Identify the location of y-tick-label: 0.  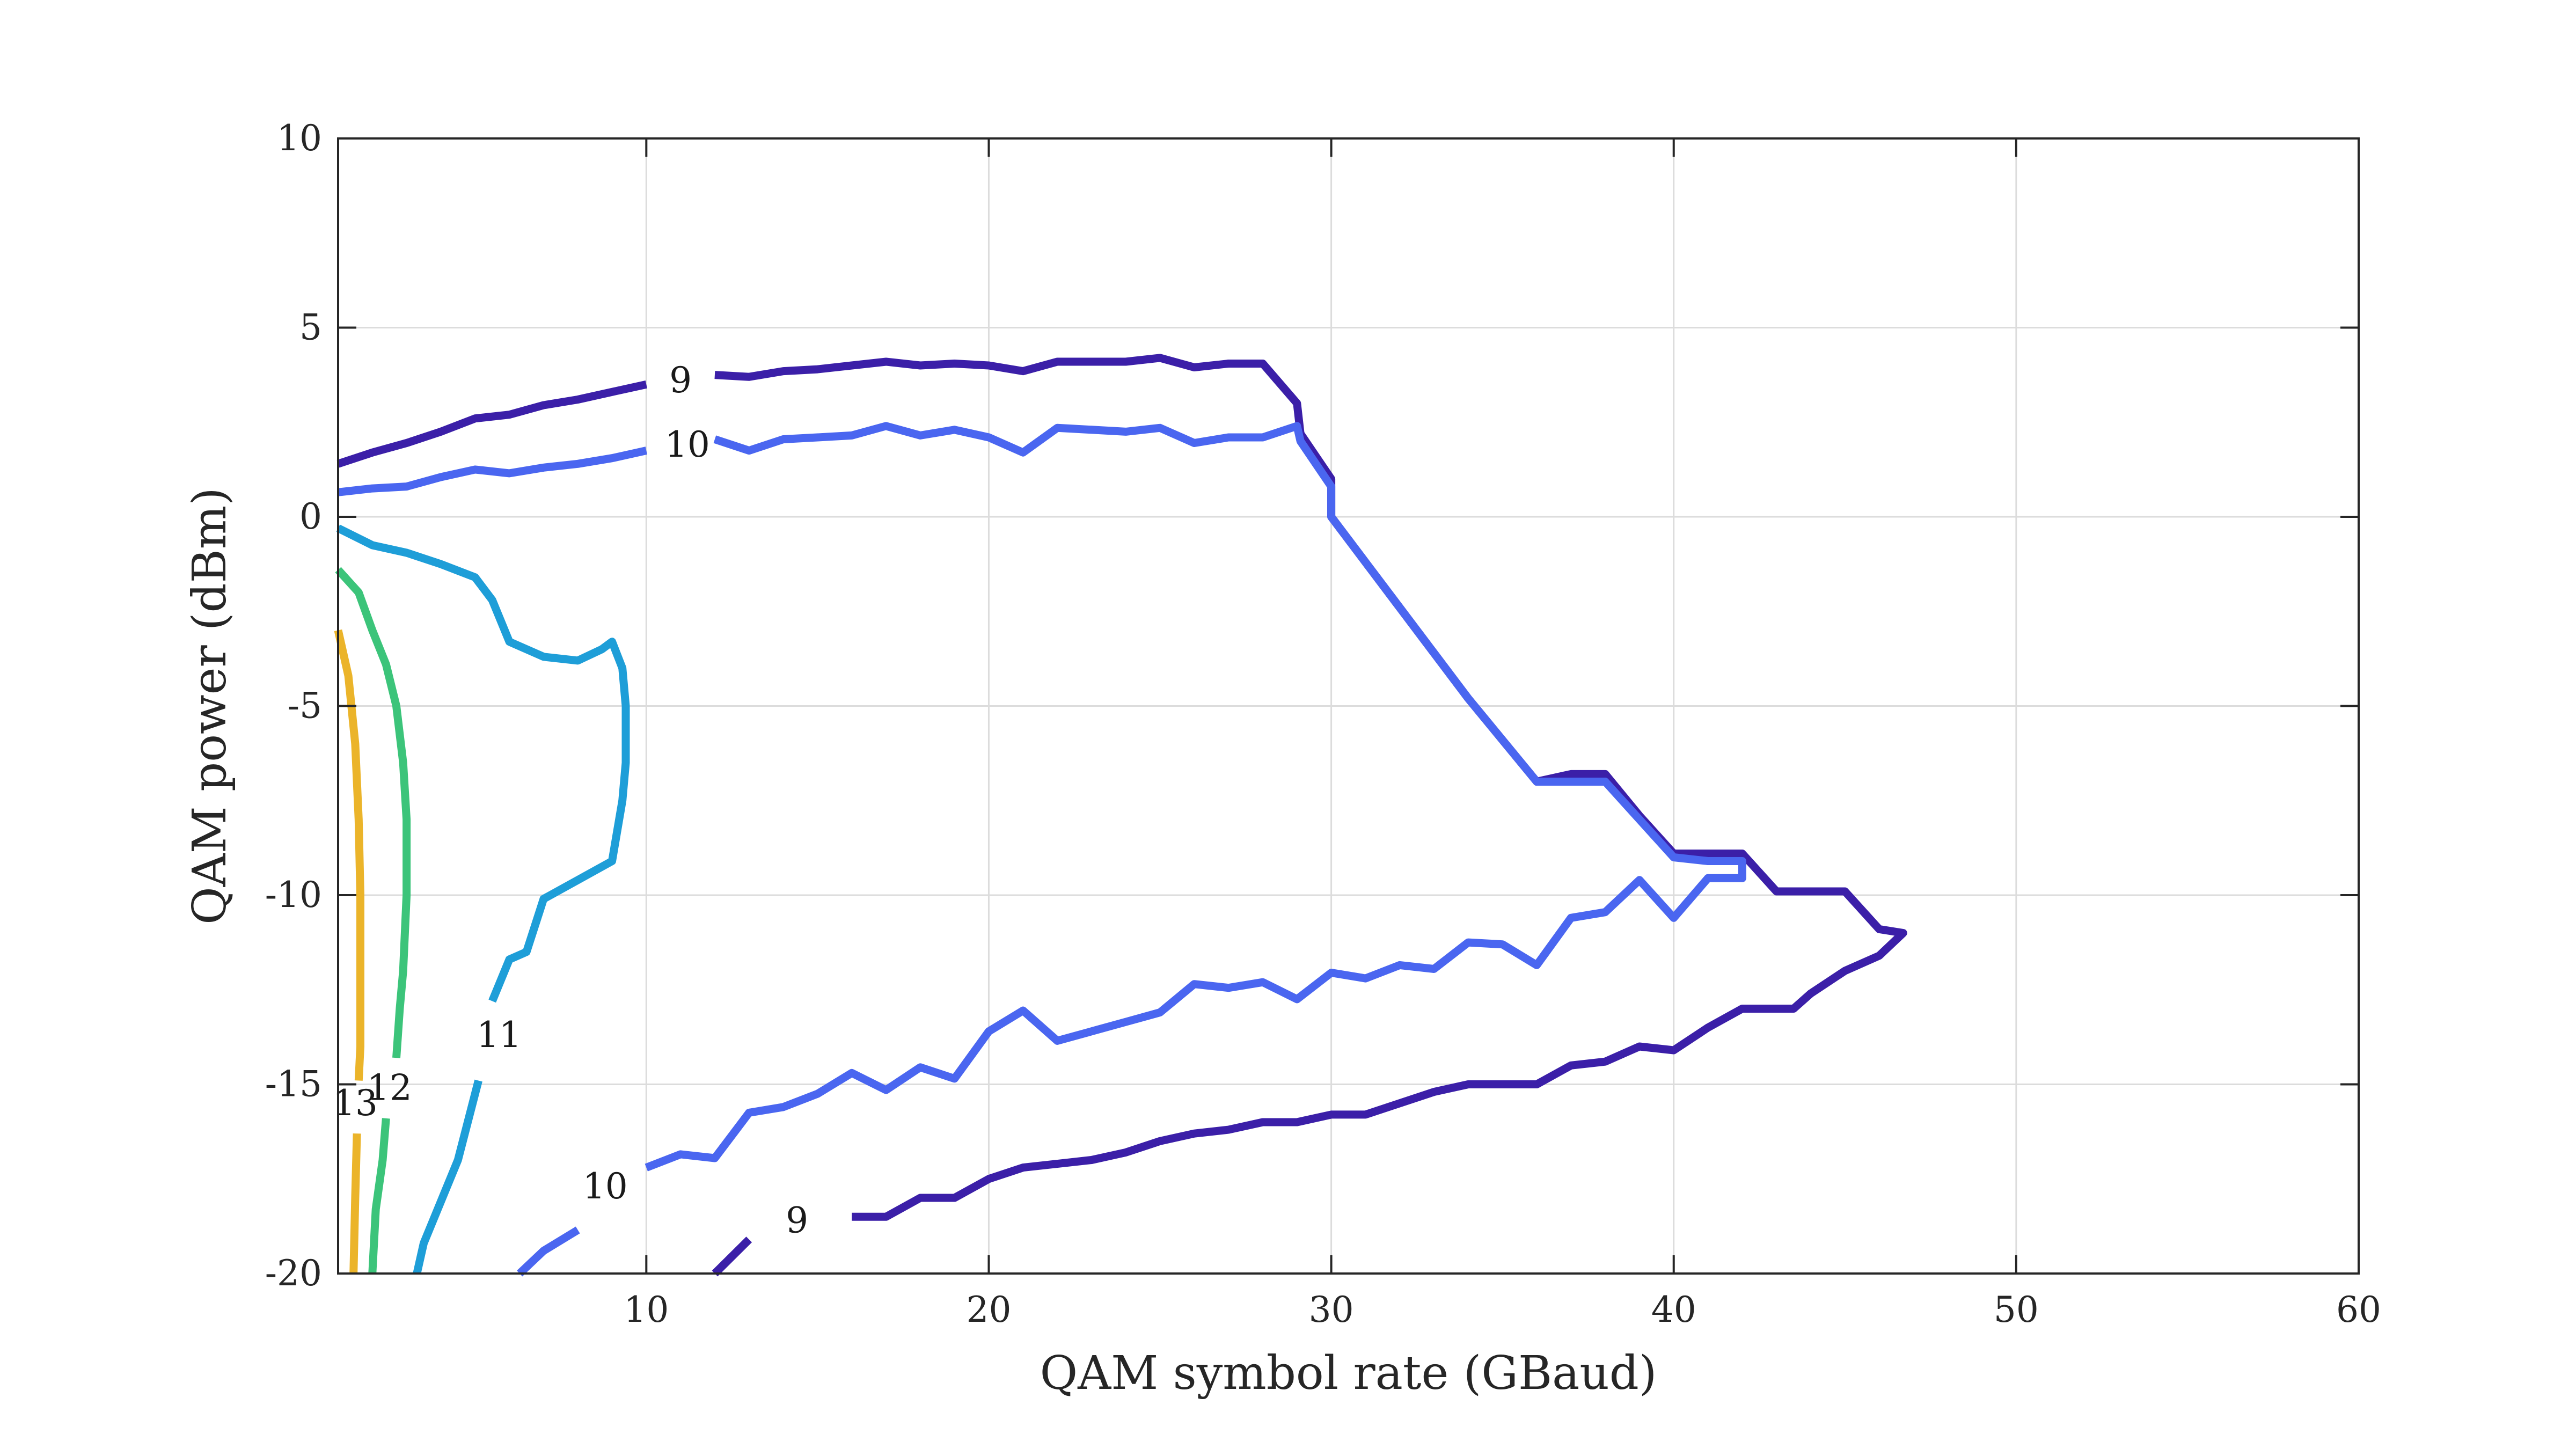
(310, 516).